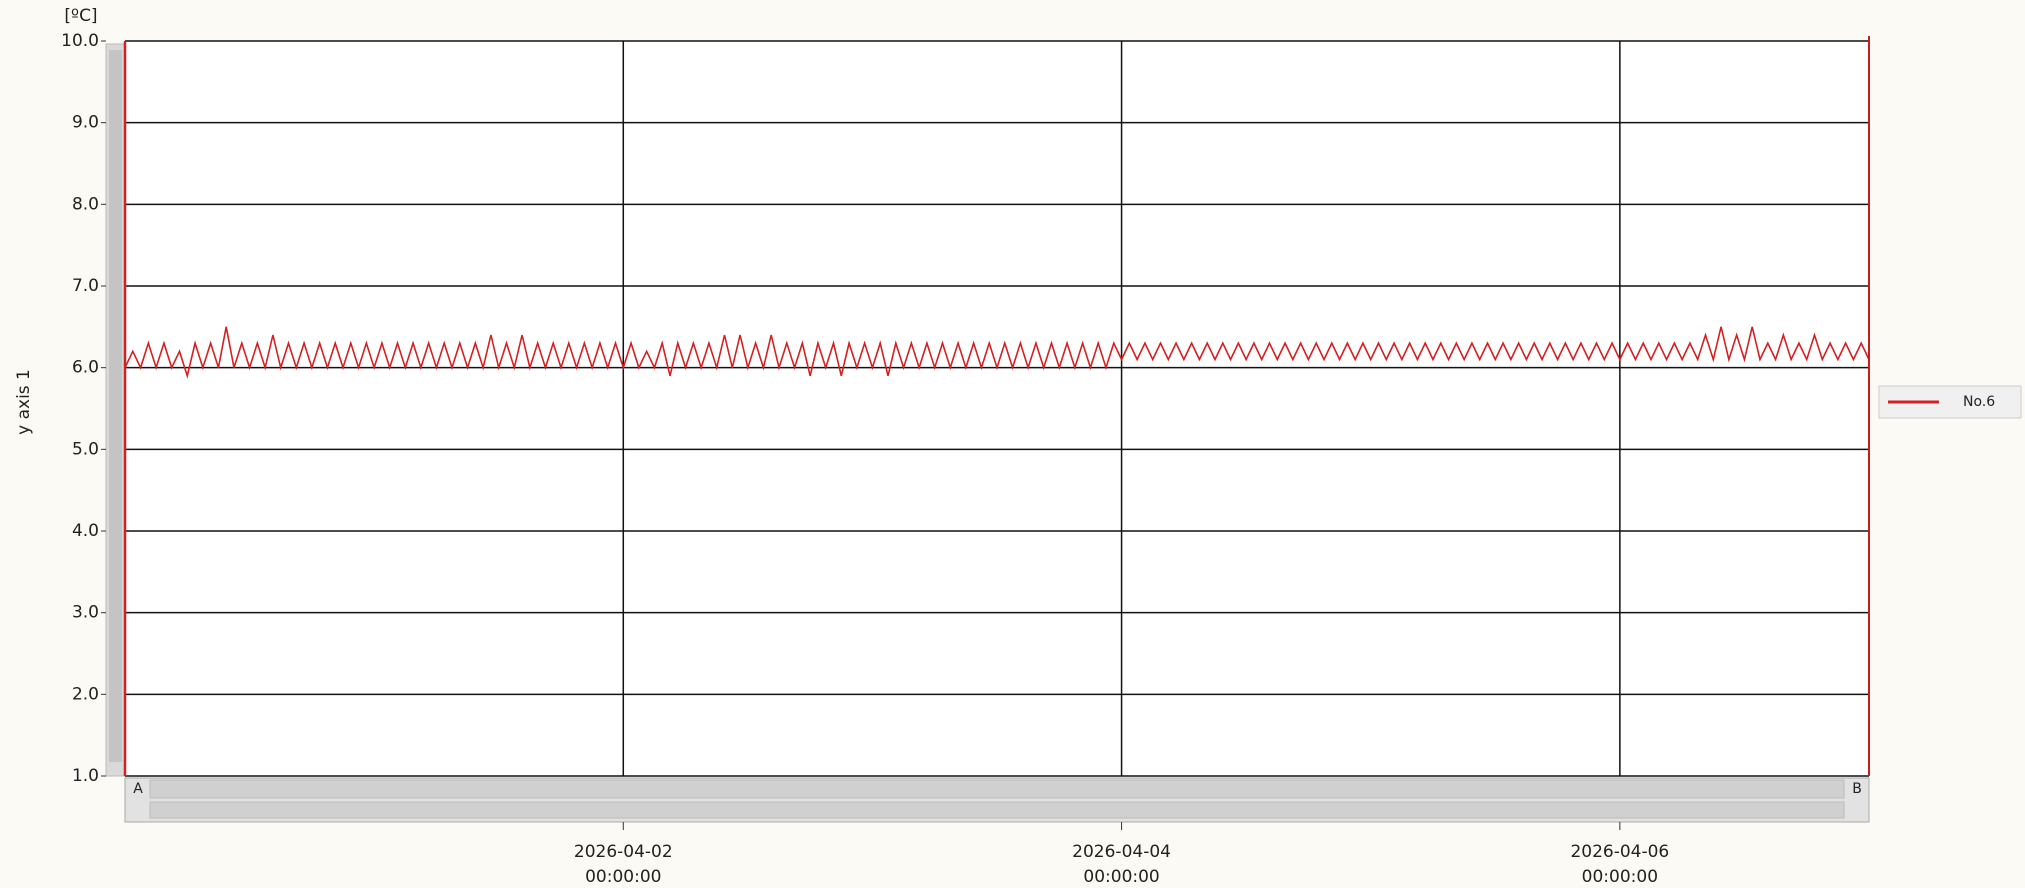  Describe the element at coordinates (1941, 402) in the screenshot. I see `legend: No.6` at that location.